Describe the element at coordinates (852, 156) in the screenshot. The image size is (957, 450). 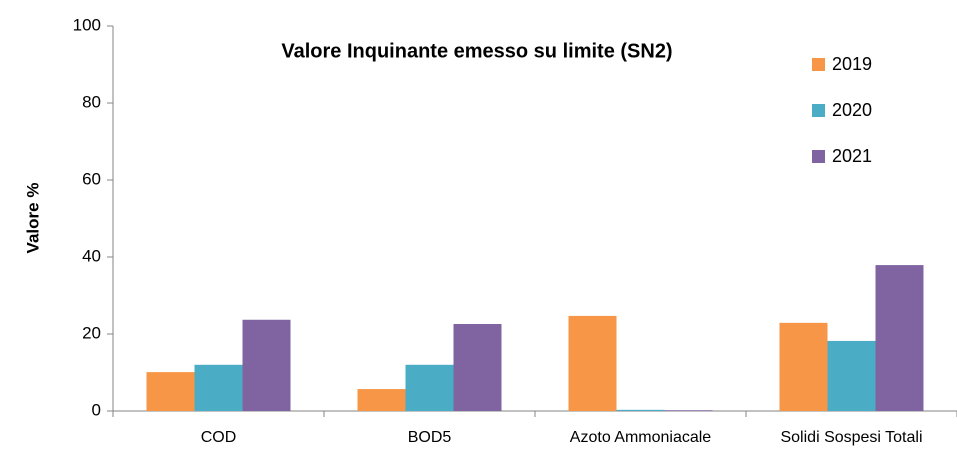
I see `legend-label: 2021` at that location.